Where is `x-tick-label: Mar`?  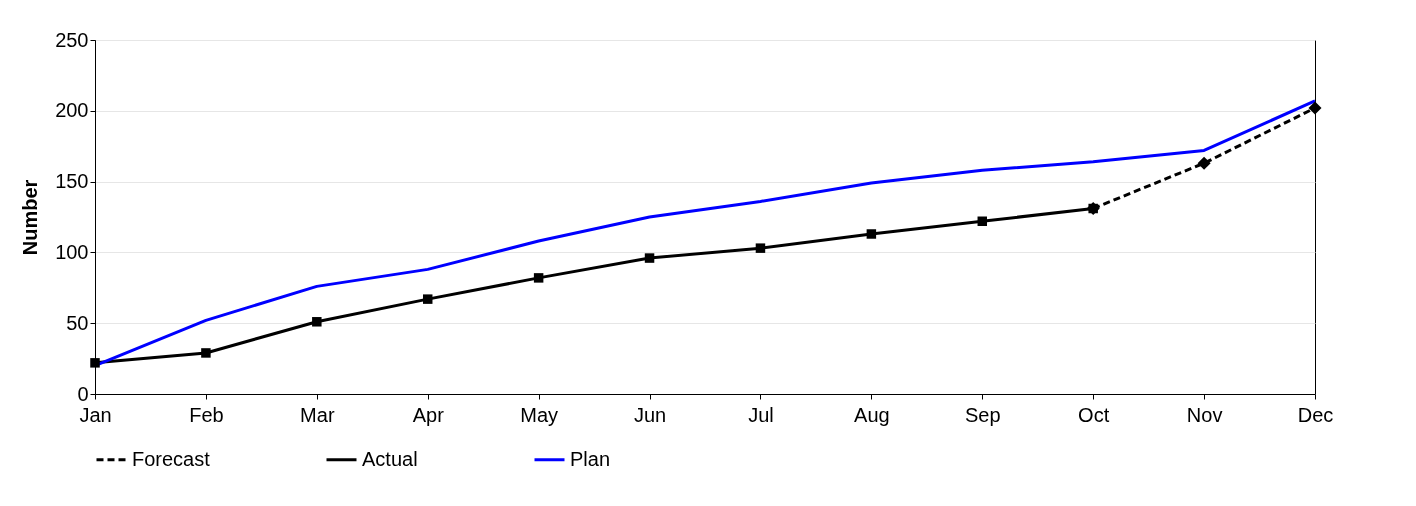
x-tick-label: Mar is located at coordinates (317, 414).